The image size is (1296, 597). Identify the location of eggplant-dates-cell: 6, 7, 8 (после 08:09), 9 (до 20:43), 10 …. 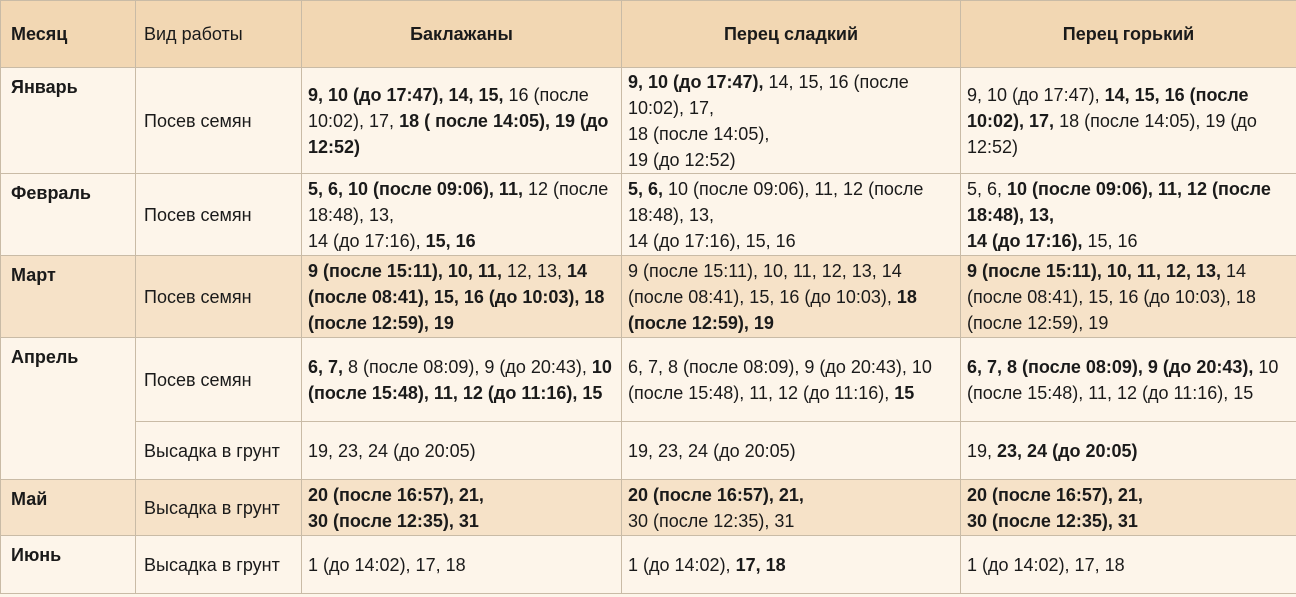
(461, 379).